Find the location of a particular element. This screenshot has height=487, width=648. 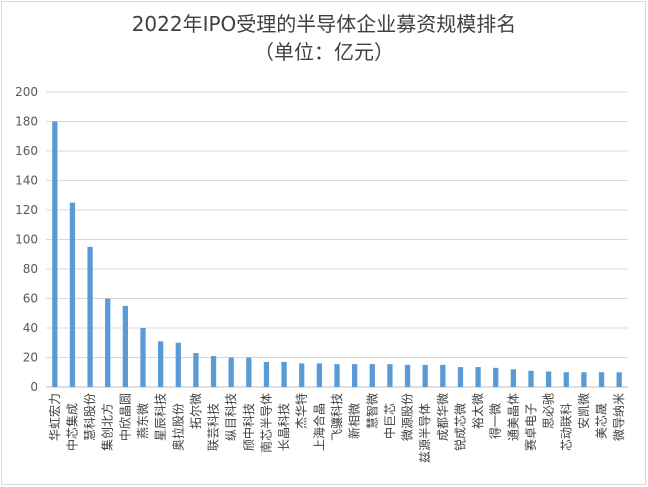

x-tick-label: 成都华微 is located at coordinates (443, 417).